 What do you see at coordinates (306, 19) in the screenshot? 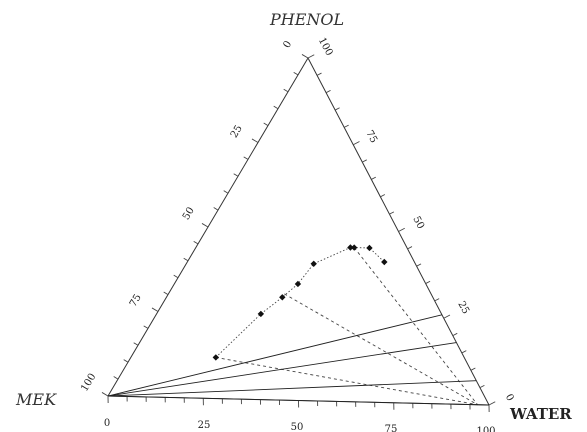
I see `vertex-label-top: PHENOL` at bounding box center [306, 19].